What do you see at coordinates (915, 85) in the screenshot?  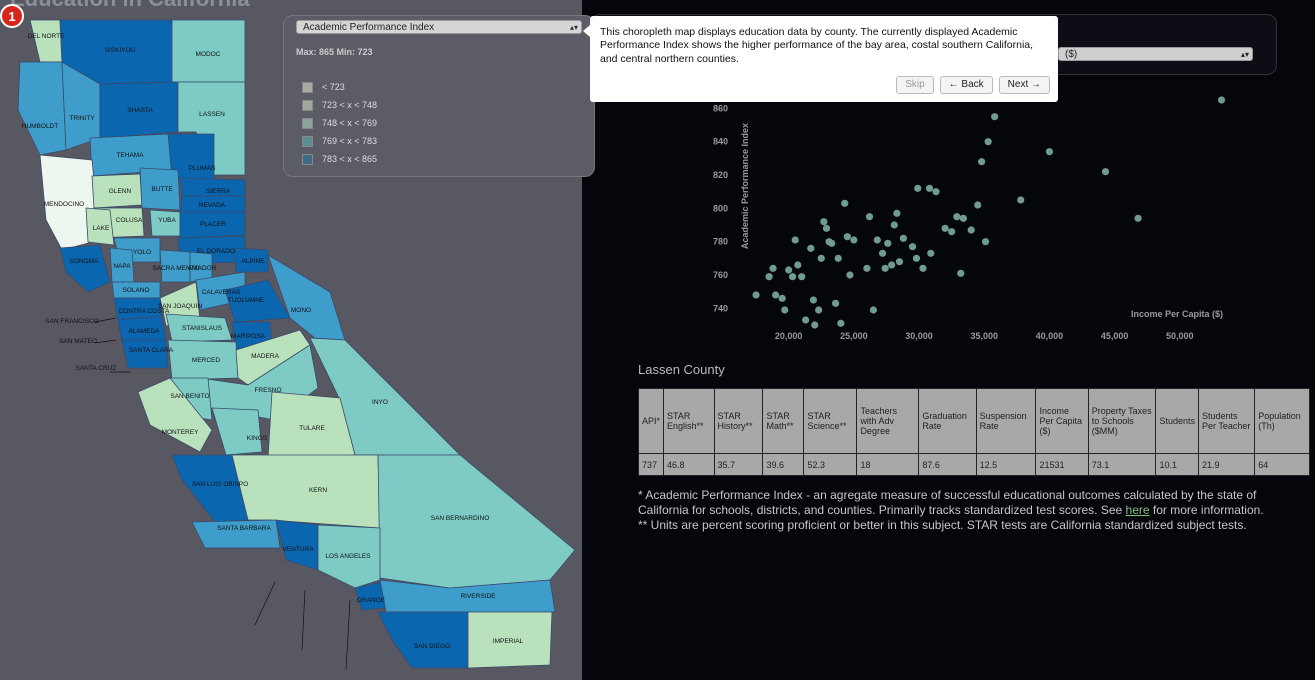 I see `skip-button: Skip` at bounding box center [915, 85].